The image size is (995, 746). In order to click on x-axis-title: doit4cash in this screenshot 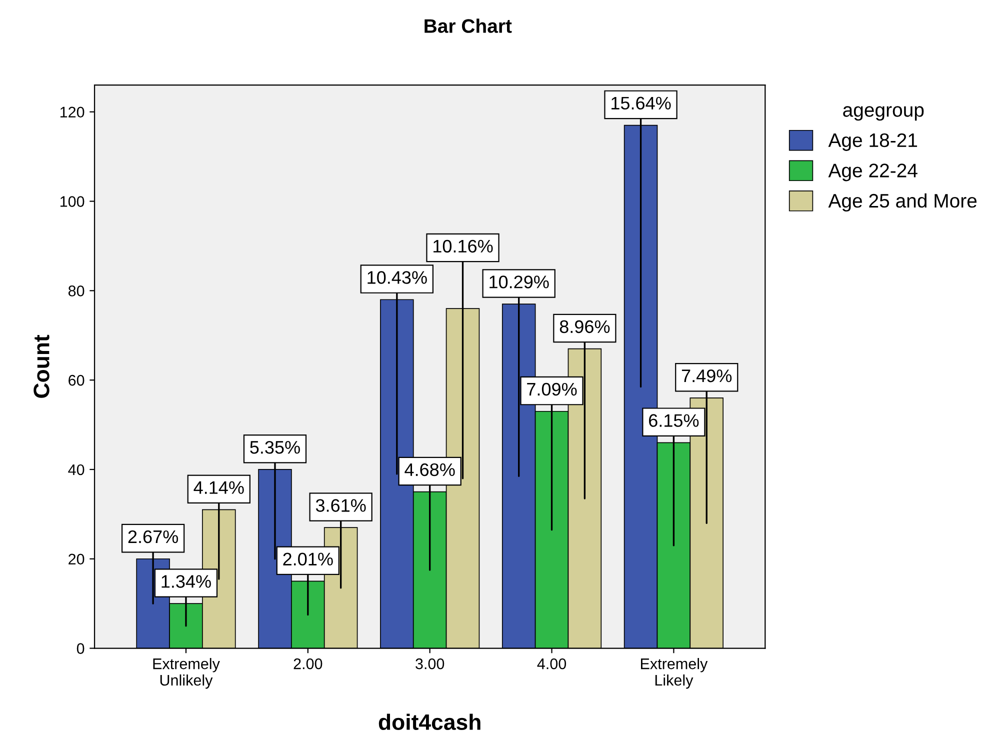, I will do `click(429, 722)`.